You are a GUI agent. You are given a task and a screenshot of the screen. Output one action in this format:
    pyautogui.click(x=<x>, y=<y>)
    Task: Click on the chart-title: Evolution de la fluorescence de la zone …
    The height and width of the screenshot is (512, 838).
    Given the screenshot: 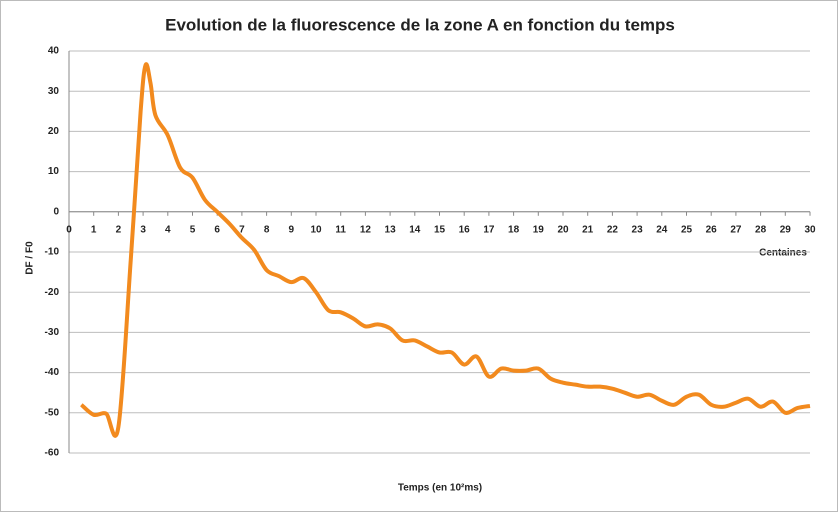 What is the action you would take?
    pyautogui.click(x=420, y=24)
    